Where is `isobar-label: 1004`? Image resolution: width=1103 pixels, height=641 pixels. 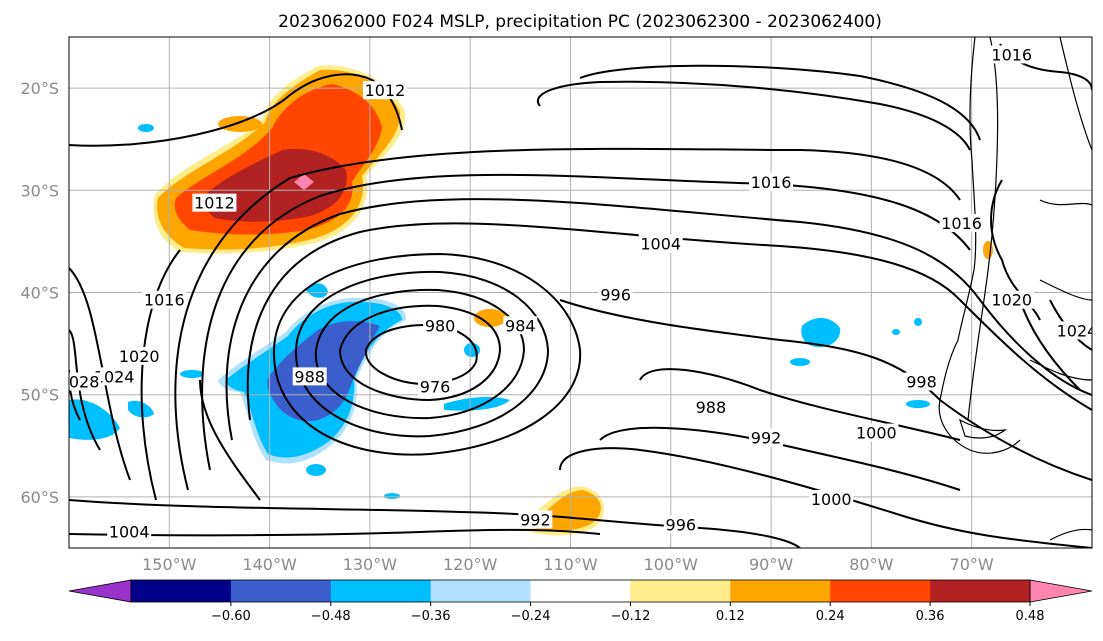 isobar-label: 1004 is located at coordinates (129, 532).